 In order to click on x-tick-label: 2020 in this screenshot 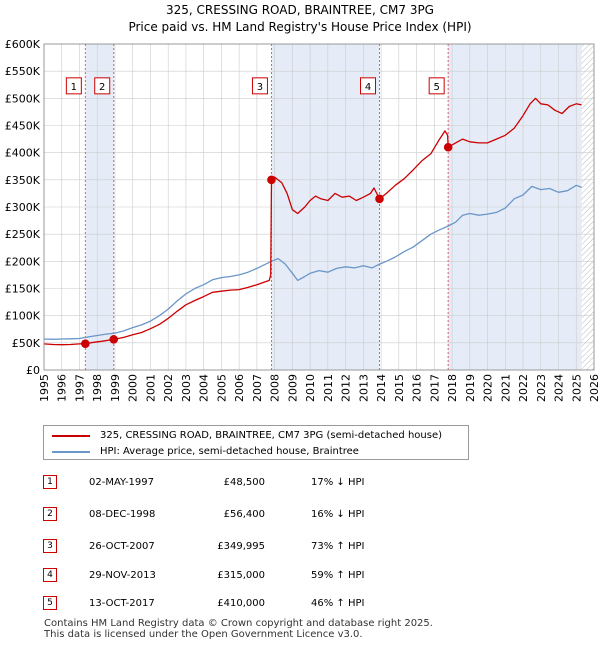, I will do `click(488, 388)`.